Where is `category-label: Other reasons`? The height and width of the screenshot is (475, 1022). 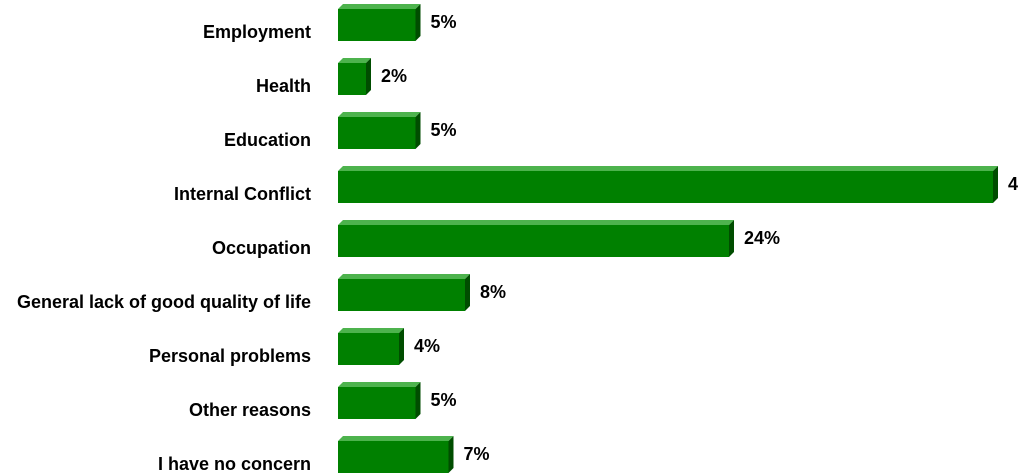 category-label: Other reasons is located at coordinates (250, 410).